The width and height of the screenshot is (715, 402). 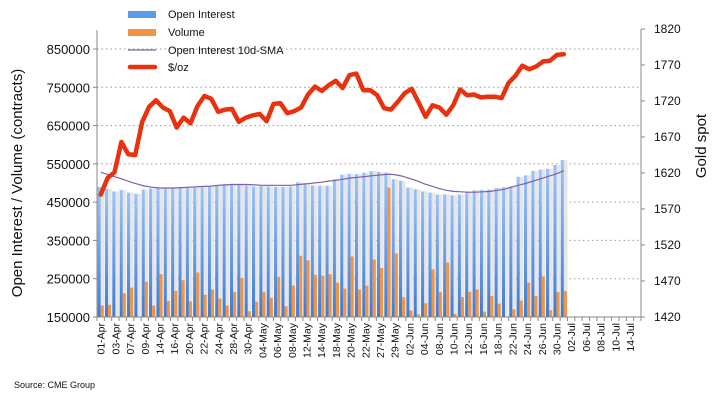 What do you see at coordinates (499, 339) in the screenshot?
I see `x-tick-label: 18-Jun` at bounding box center [499, 339].